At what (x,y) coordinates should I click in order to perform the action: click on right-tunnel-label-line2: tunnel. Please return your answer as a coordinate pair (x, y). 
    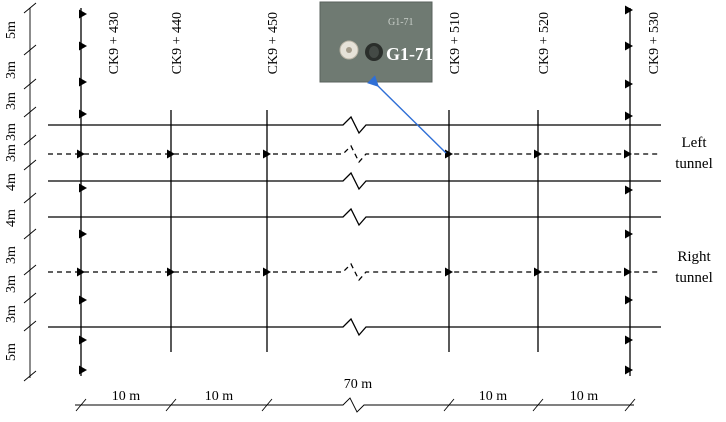
    Looking at the image, I should click on (694, 278).